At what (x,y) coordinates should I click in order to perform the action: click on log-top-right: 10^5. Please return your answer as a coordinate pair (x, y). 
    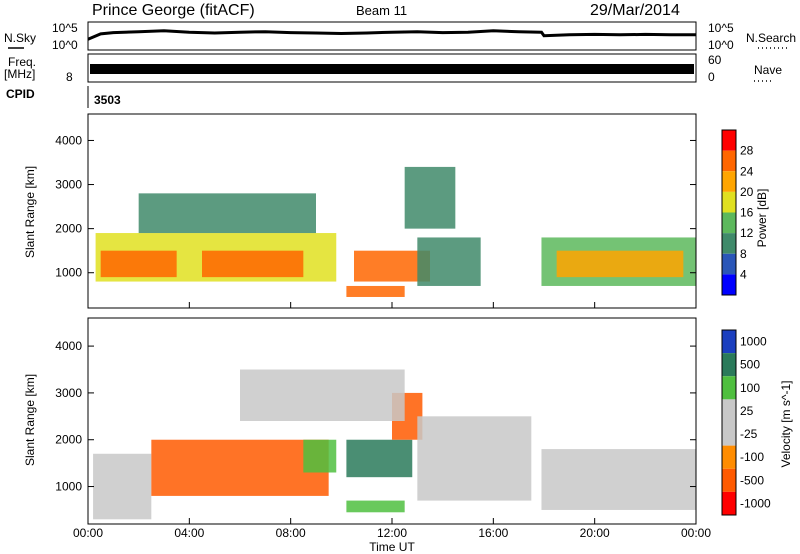
    Looking at the image, I should click on (721, 28).